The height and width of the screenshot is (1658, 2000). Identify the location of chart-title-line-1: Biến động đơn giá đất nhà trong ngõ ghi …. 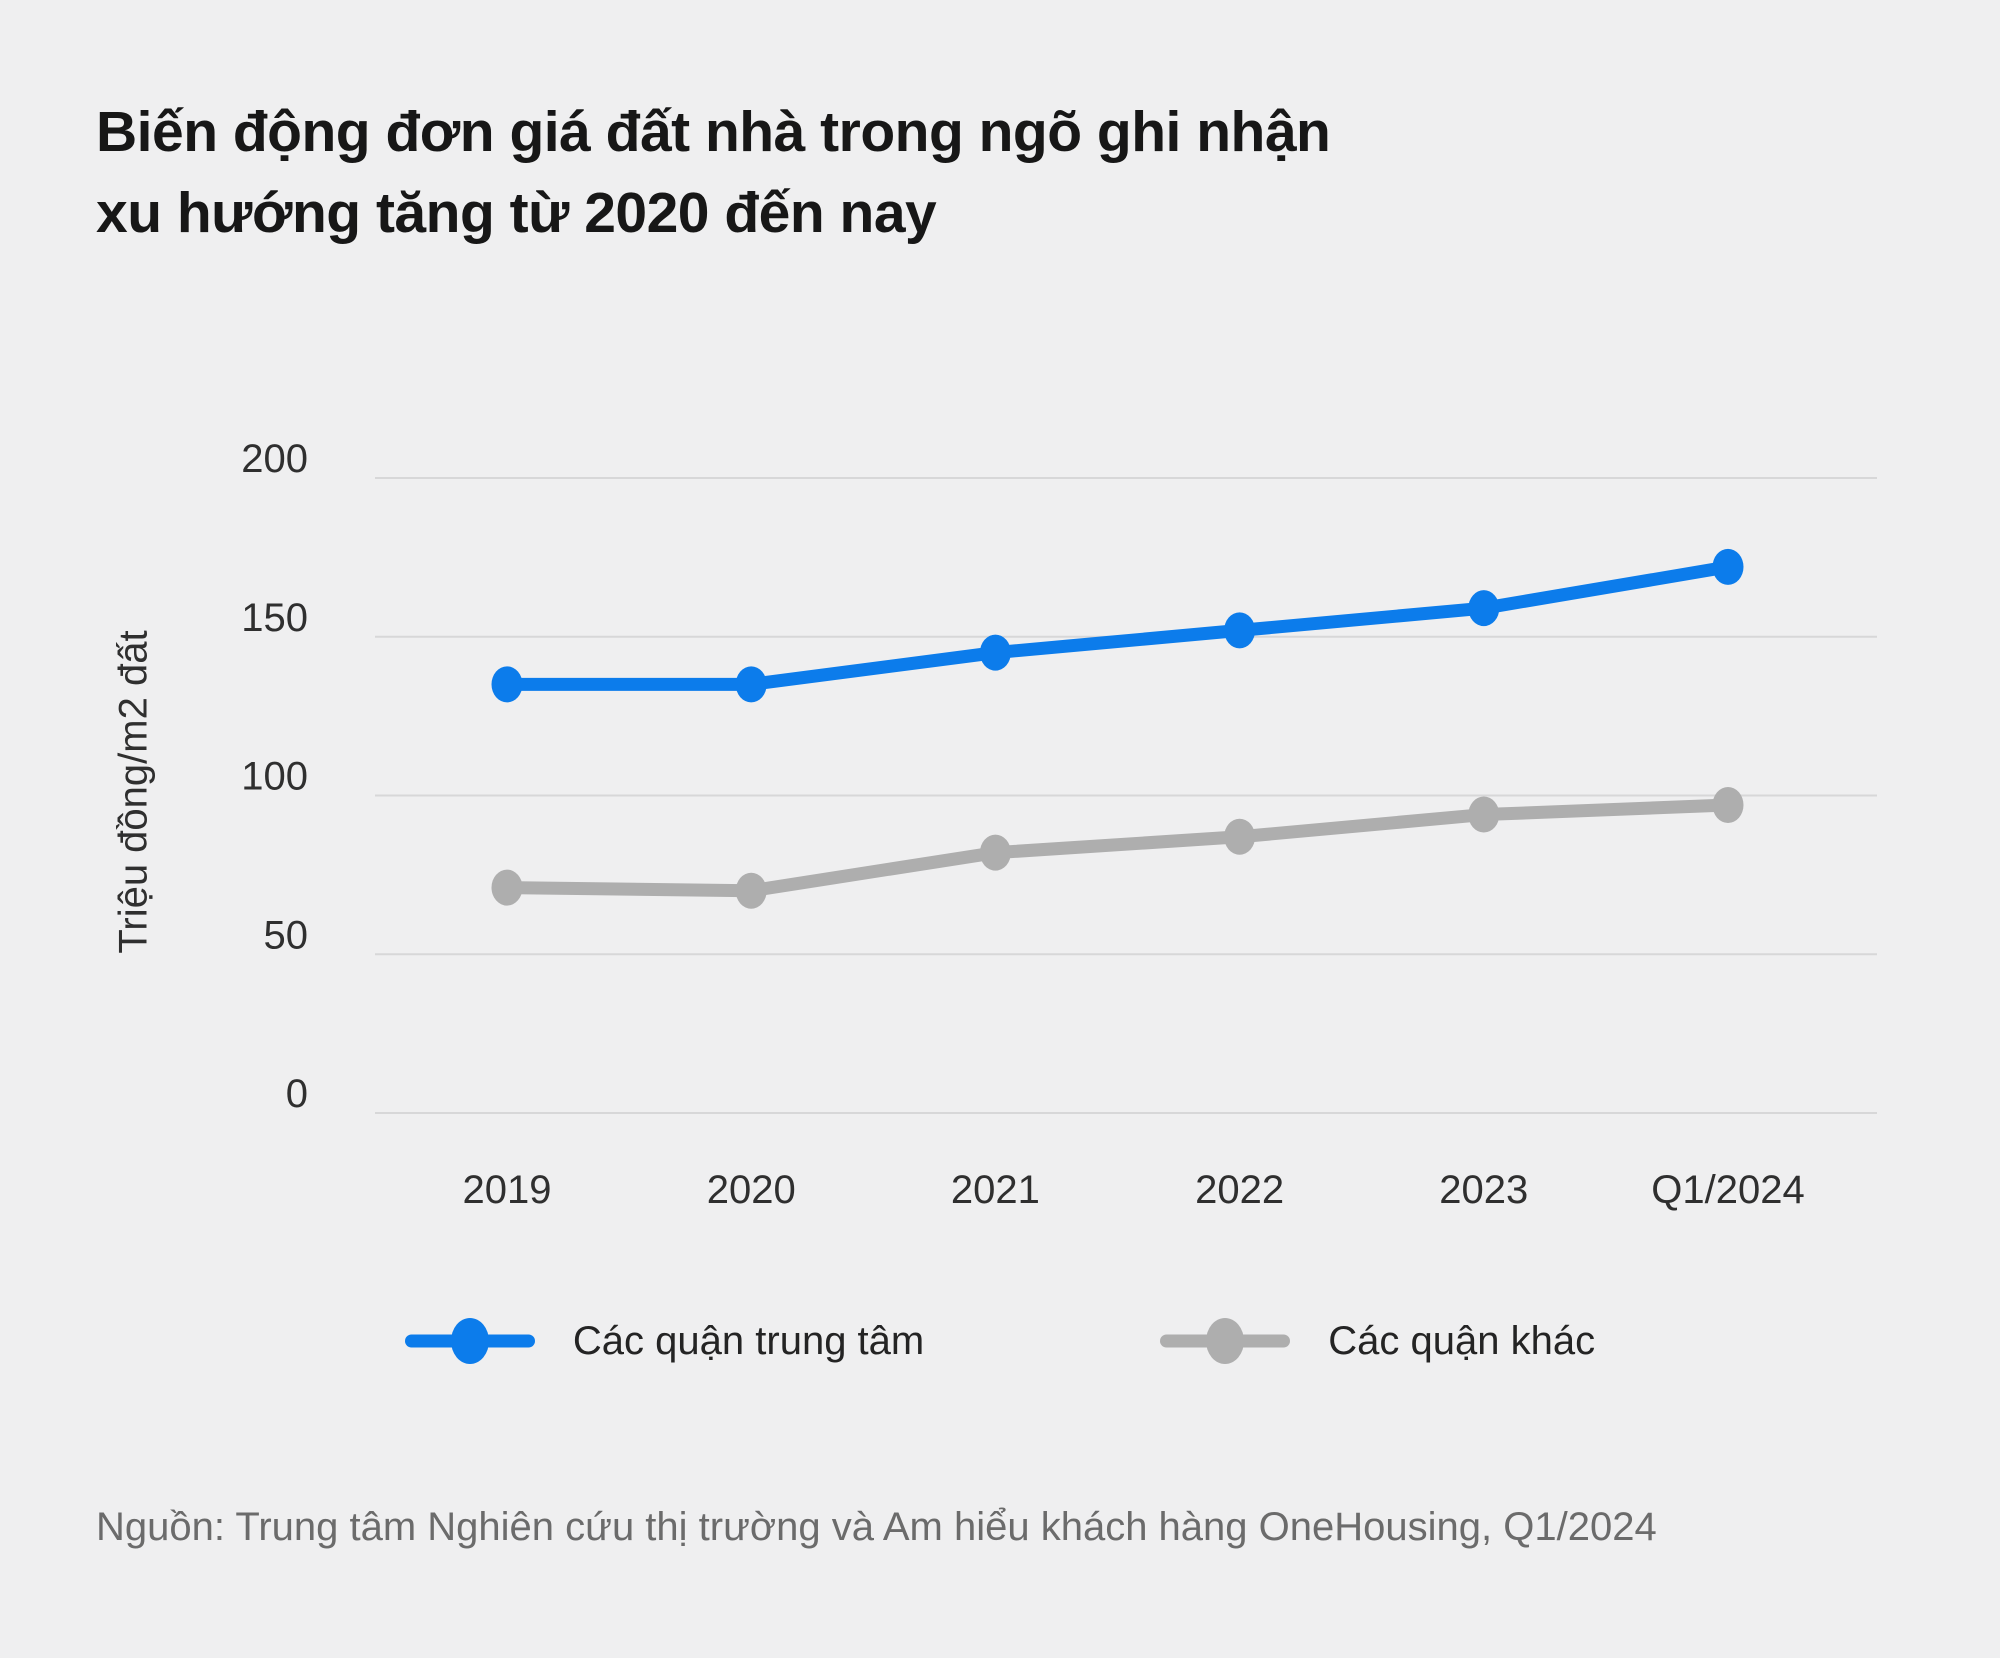
(713, 132).